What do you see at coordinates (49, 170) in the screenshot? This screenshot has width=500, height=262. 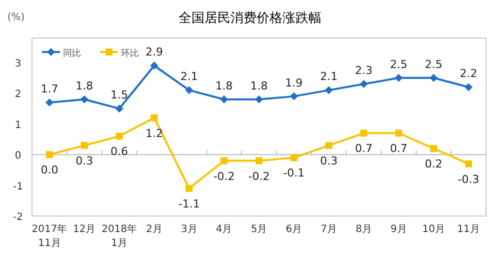 I see `data-label: 0.0` at bounding box center [49, 170].